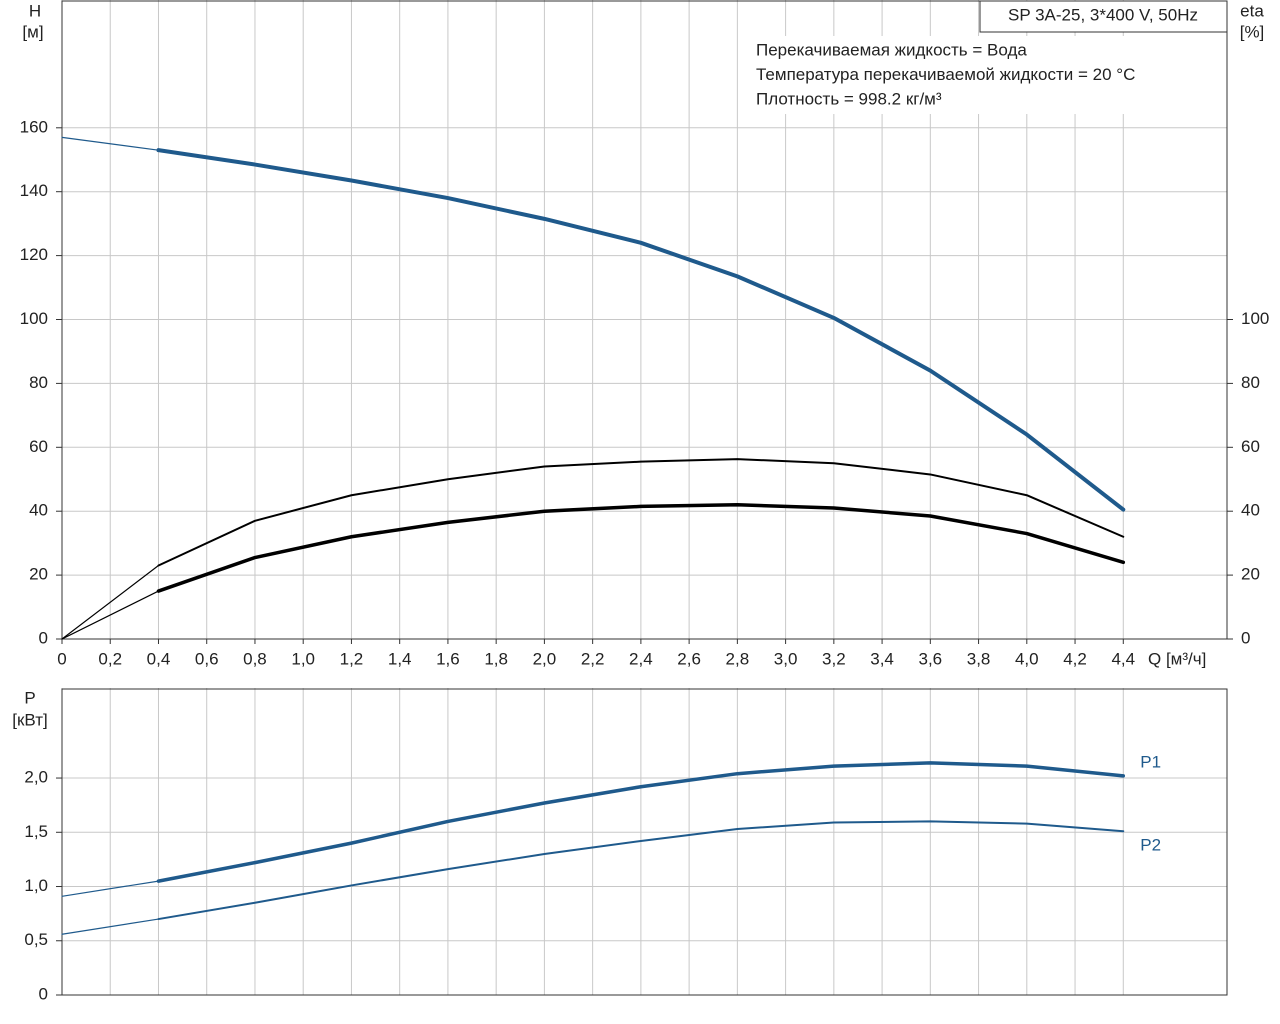 This screenshot has width=1280, height=1024. I want to click on x-tick-label: 3,4, so click(882, 658).